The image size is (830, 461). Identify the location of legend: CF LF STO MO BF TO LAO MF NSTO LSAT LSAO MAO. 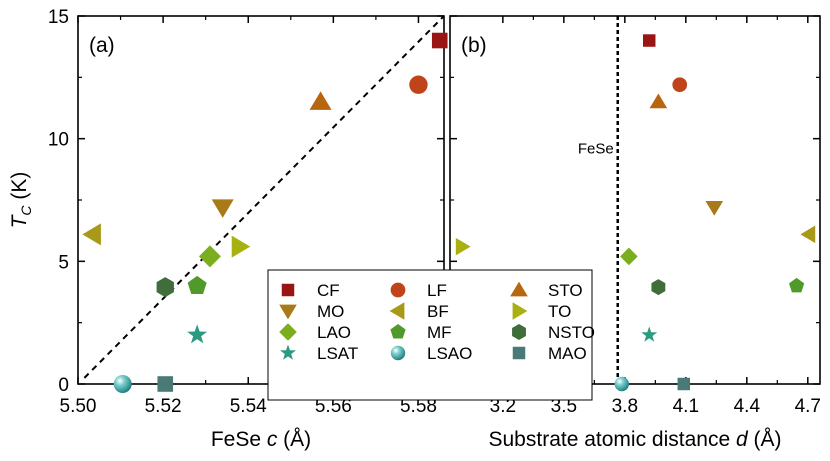
(437, 322).